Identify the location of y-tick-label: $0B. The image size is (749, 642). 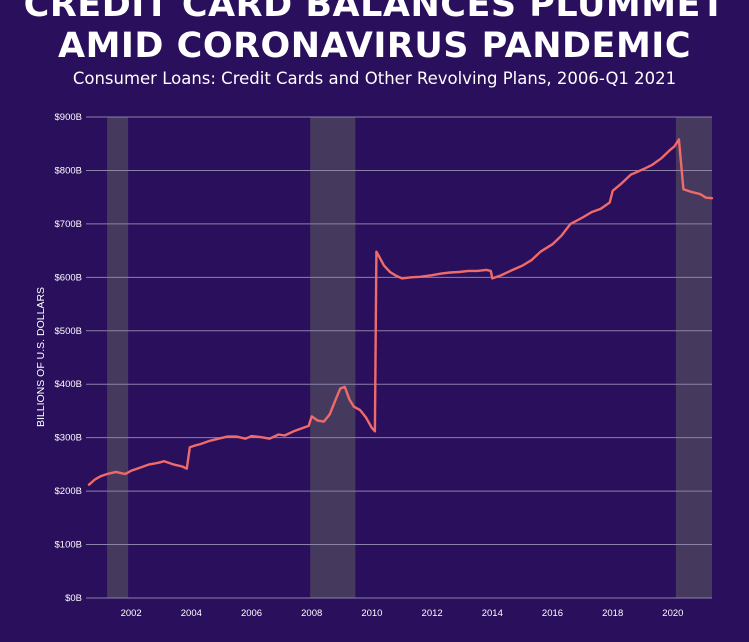
(73, 598).